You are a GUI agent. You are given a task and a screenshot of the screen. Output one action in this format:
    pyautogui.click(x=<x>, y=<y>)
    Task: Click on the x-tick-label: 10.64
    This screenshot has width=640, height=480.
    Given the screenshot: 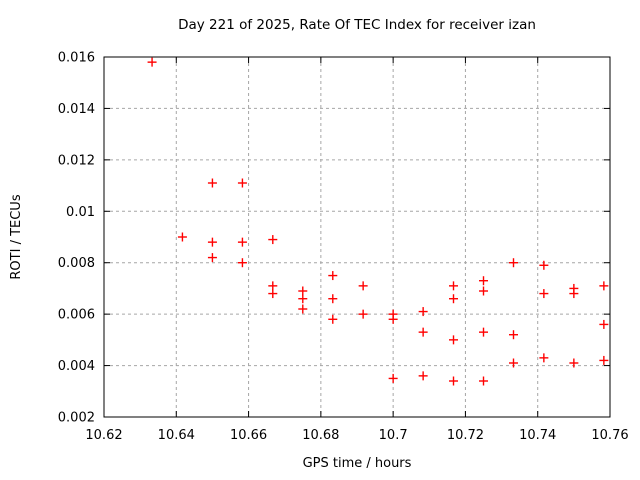 What is the action you would take?
    pyautogui.click(x=176, y=435)
    